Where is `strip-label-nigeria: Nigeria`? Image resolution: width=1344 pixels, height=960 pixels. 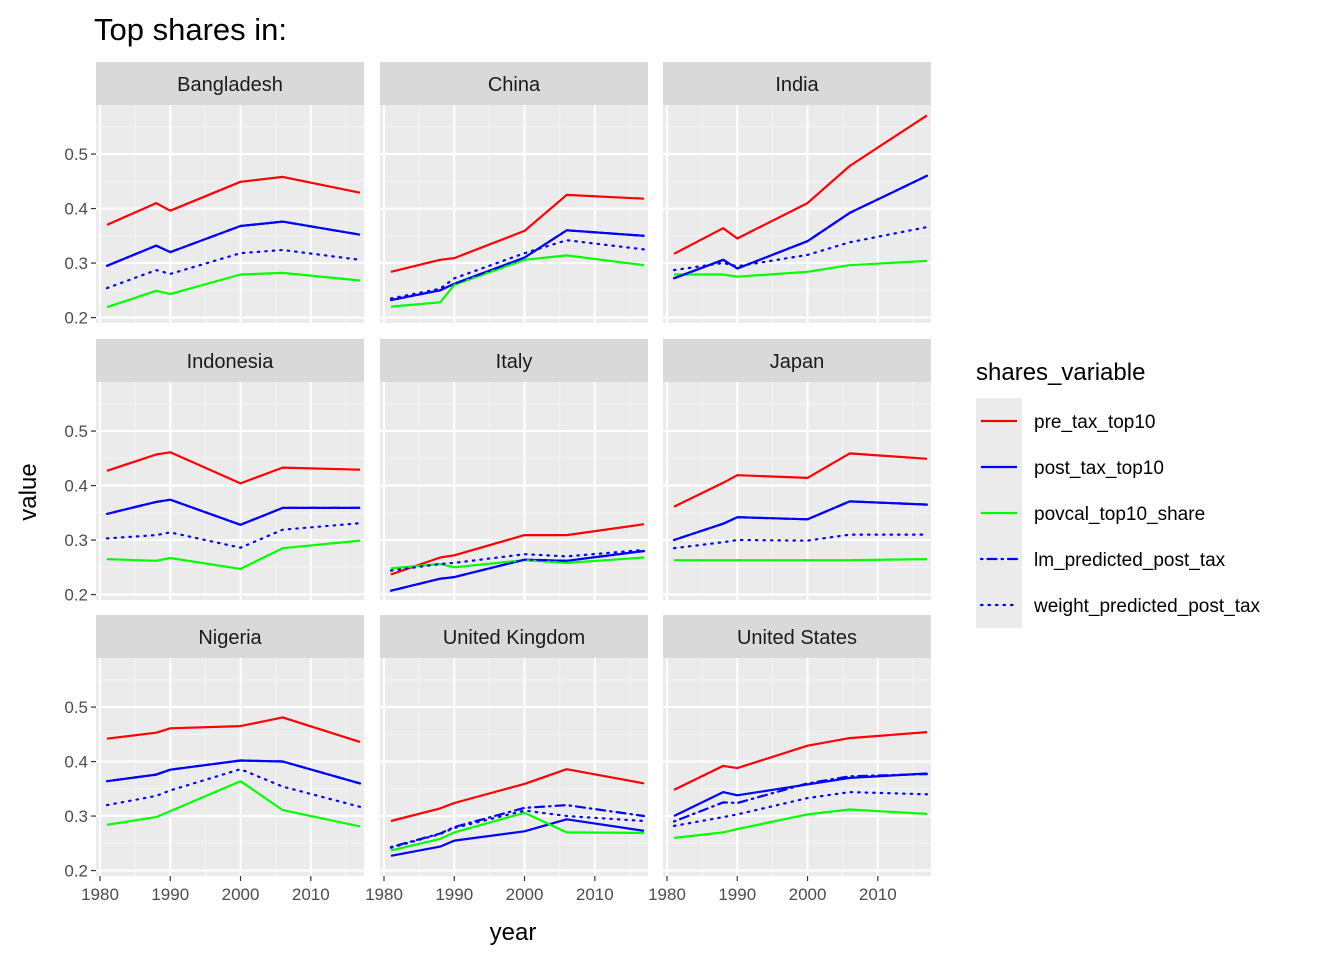 strip-label-nigeria: Nigeria is located at coordinates (230, 638).